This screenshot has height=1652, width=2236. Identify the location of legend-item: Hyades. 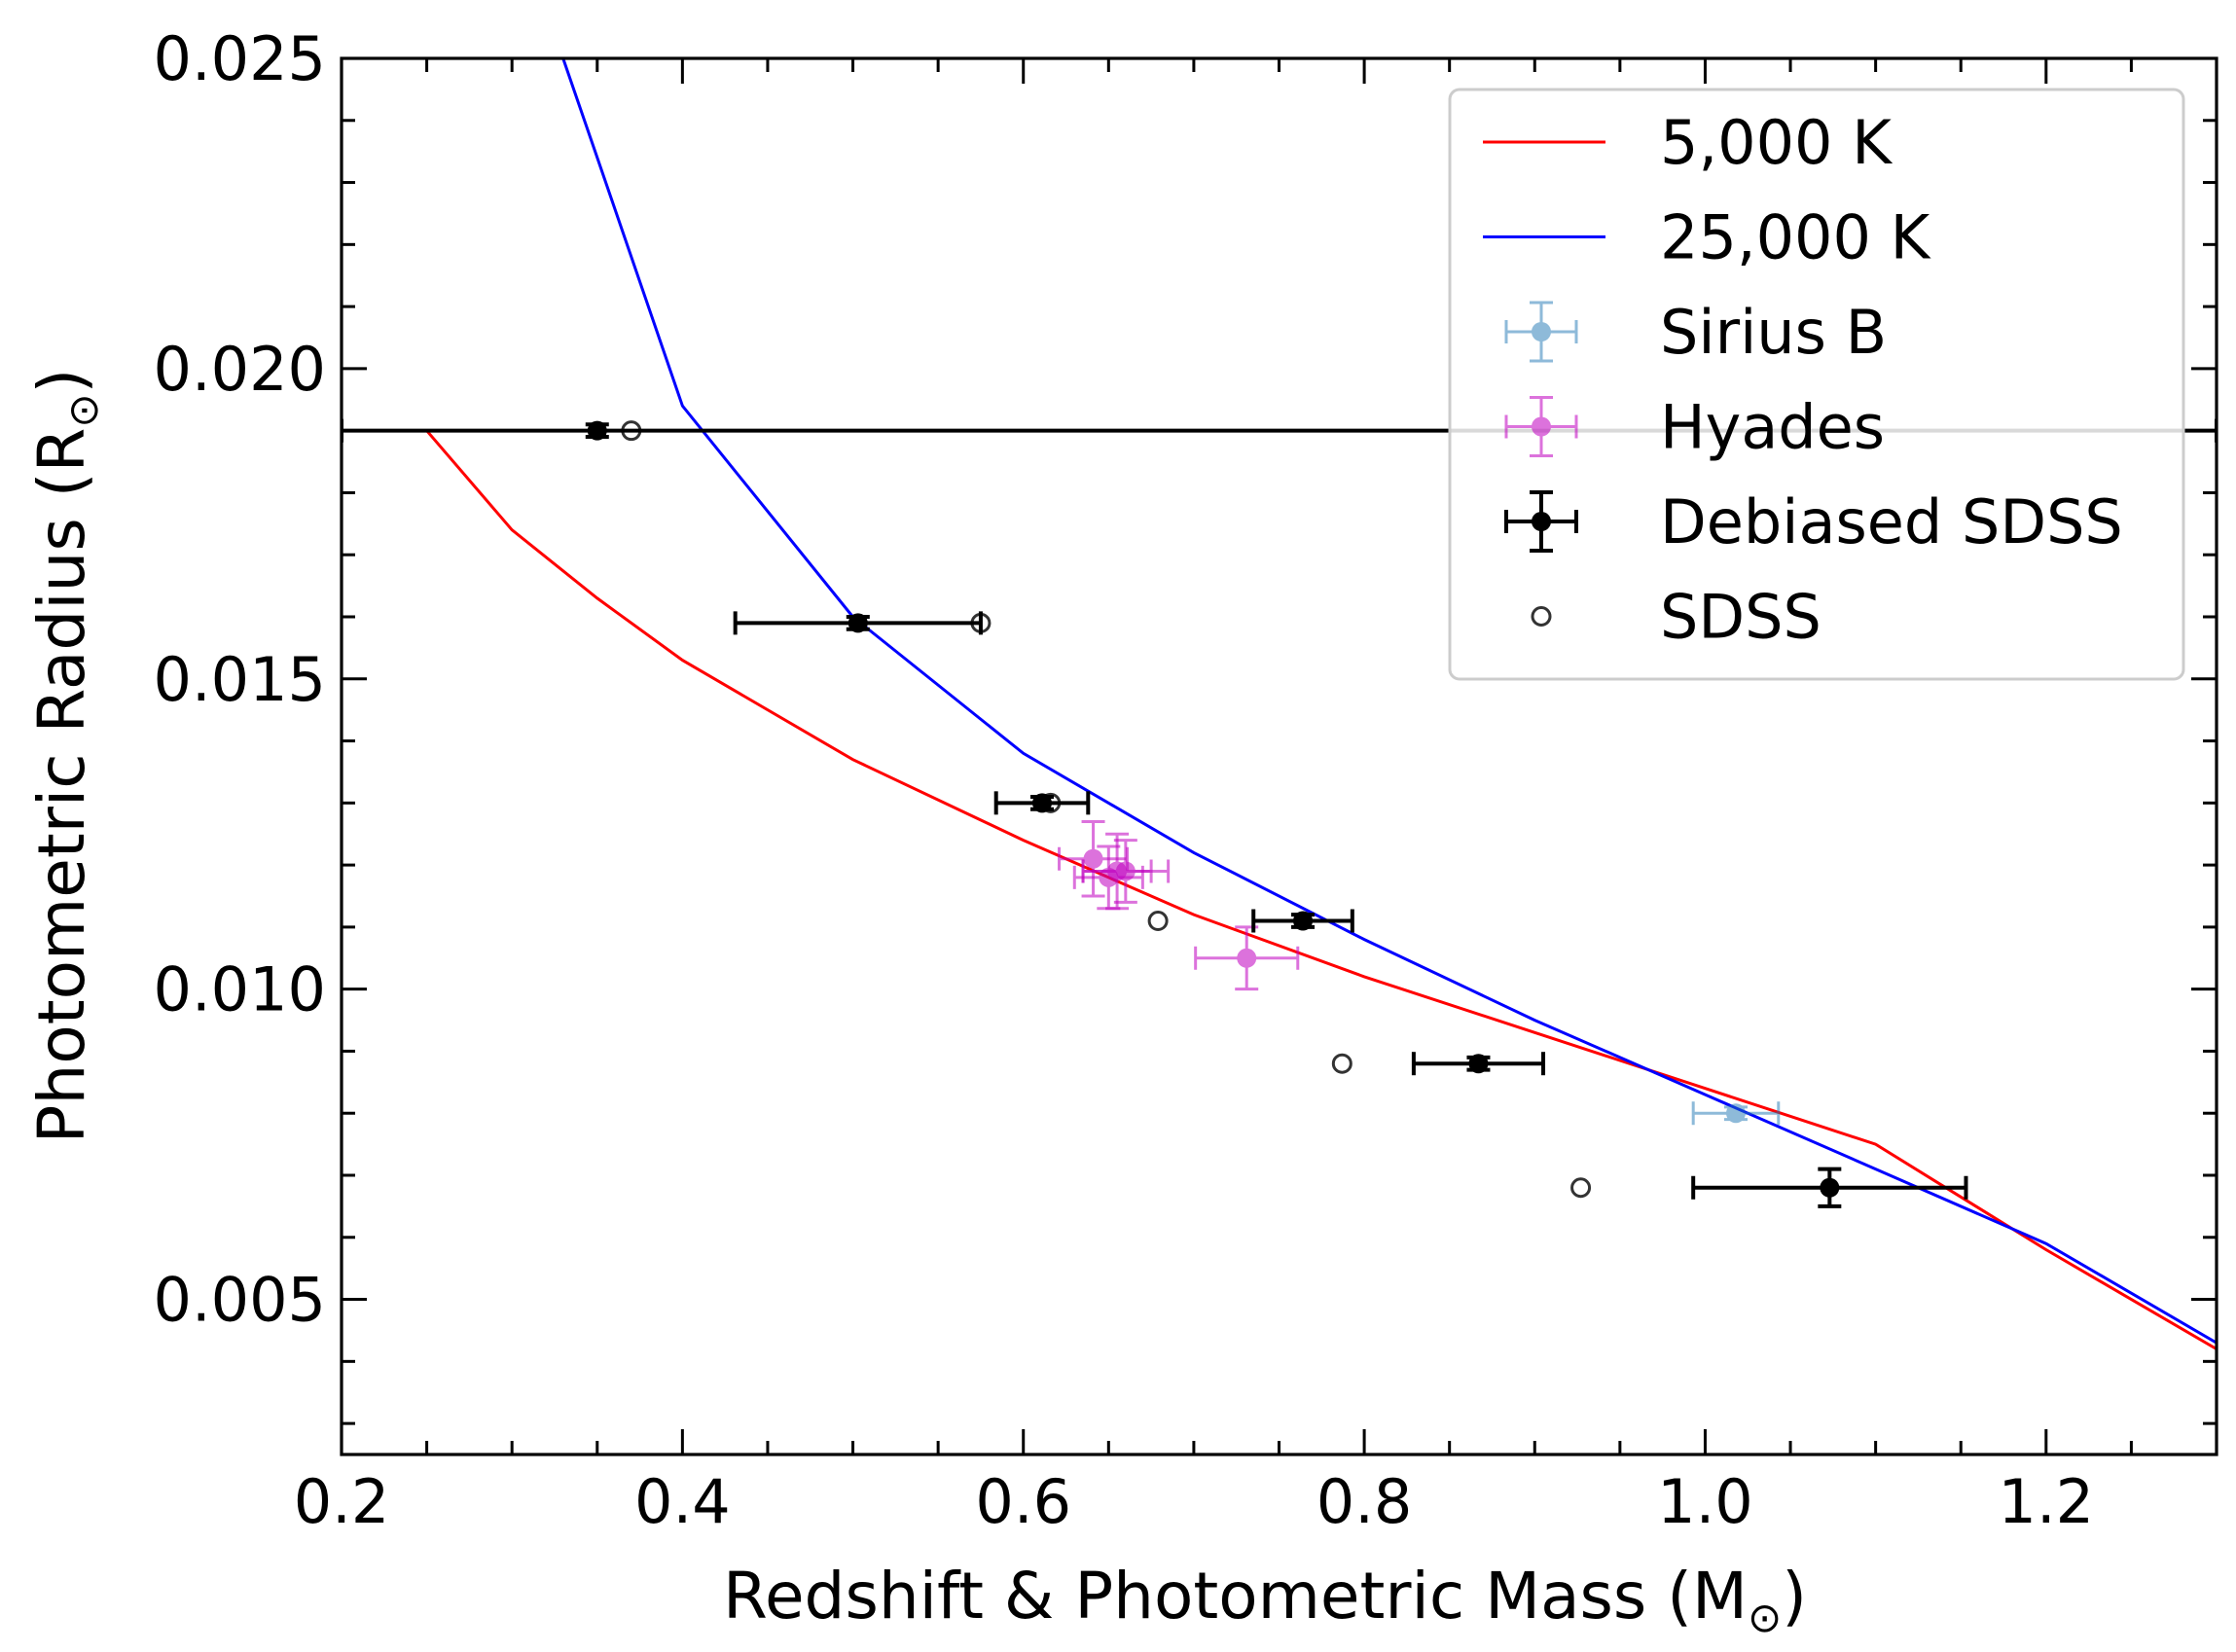
(1695, 427).